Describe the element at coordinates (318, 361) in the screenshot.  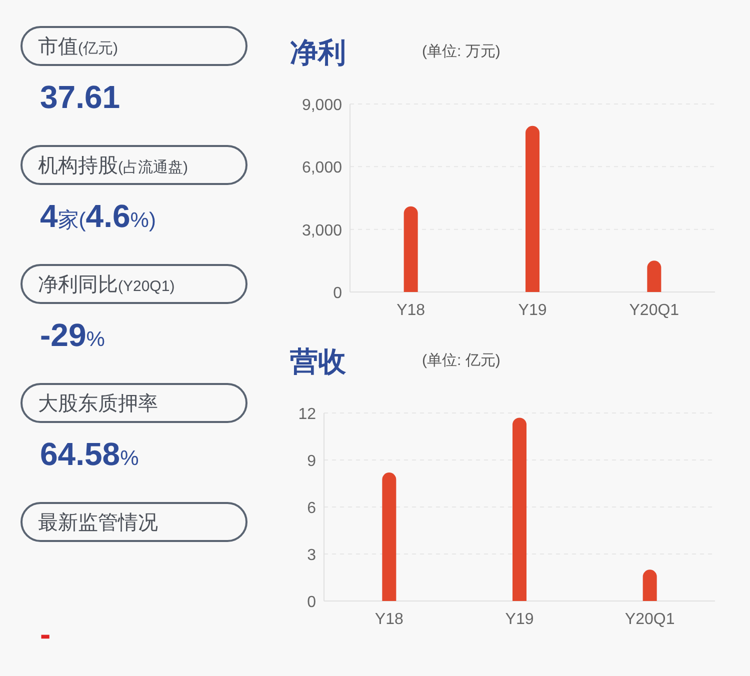
I see `chart-title: 营收` at that location.